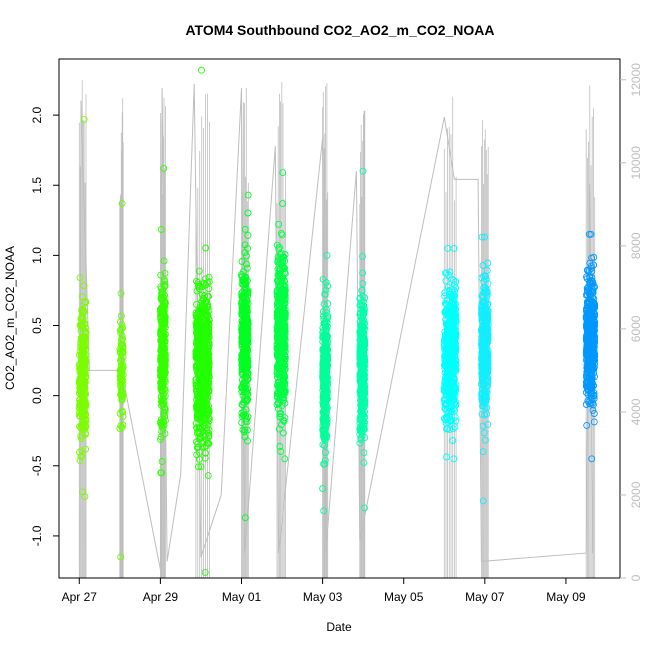 This screenshot has width=650, height=650. I want to click on y2-axis: 0 2000 4000 6000 8000 10000 12000, so click(631, 322).